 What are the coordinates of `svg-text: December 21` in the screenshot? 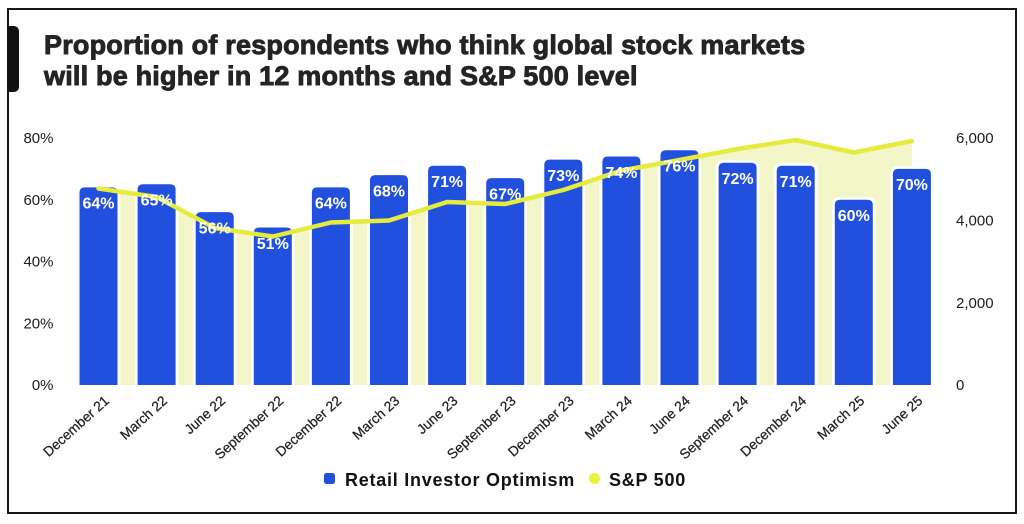 It's located at (76, 426).